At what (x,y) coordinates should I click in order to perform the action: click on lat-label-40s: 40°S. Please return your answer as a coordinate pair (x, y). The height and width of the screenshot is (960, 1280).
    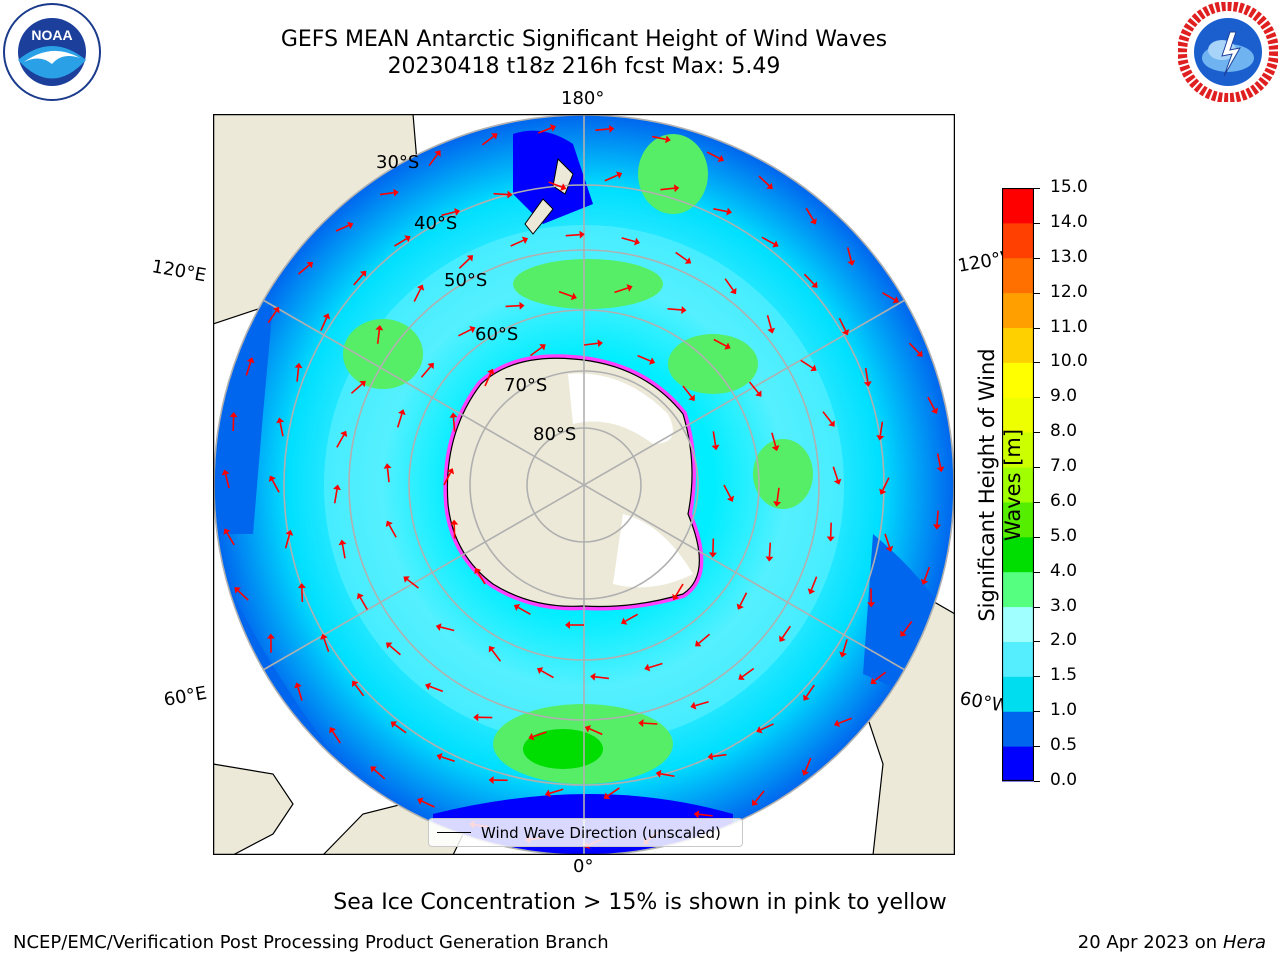
    Looking at the image, I should click on (436, 223).